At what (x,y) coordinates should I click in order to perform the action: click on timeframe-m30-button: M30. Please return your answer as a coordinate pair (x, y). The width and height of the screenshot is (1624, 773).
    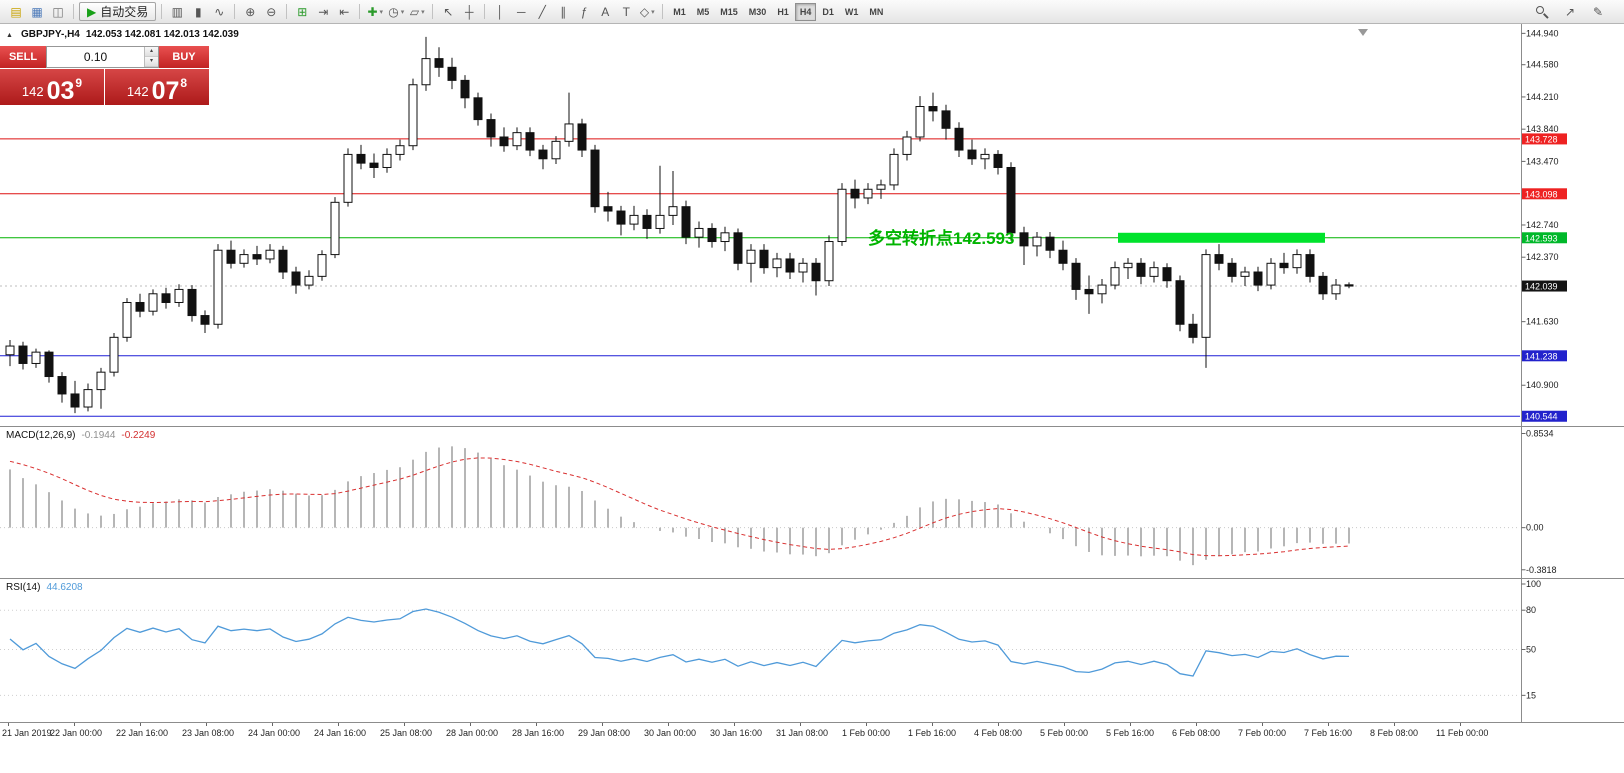
    Looking at the image, I should click on (758, 12).